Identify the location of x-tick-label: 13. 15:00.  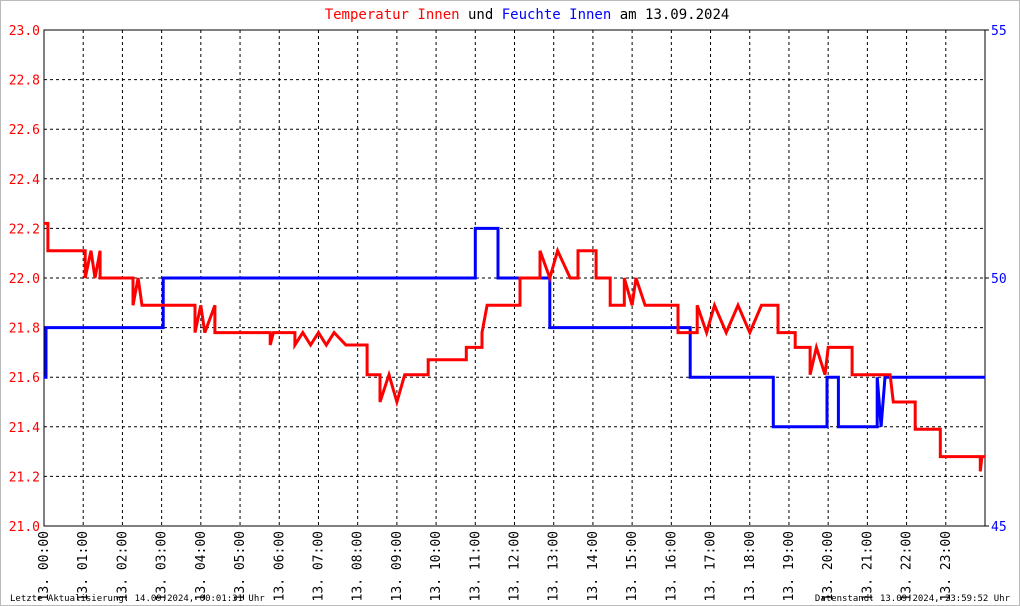
(632, 566).